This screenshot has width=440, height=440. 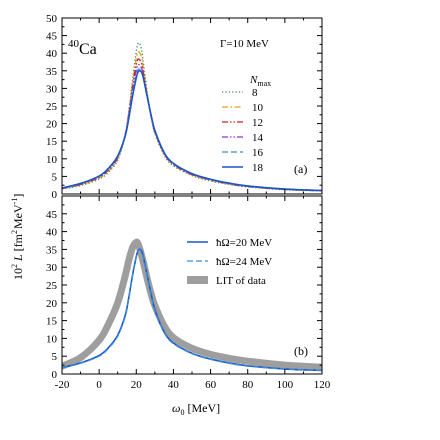 I want to click on y-axis-label: 102L[fm2MeV-1], so click(x=17, y=237).